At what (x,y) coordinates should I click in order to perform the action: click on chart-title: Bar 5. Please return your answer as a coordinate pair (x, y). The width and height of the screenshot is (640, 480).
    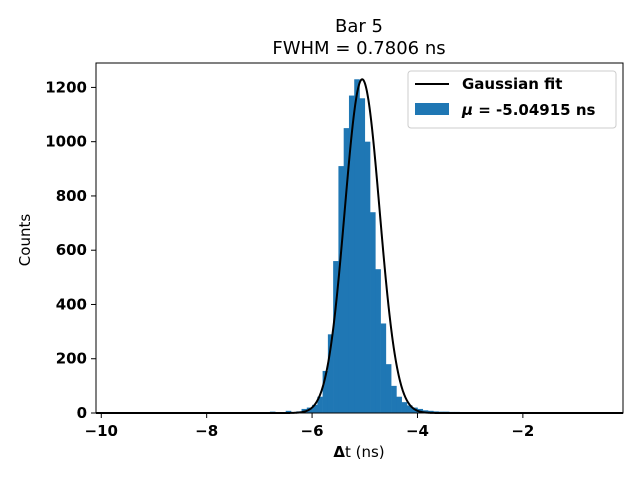
    Looking at the image, I should click on (359, 26).